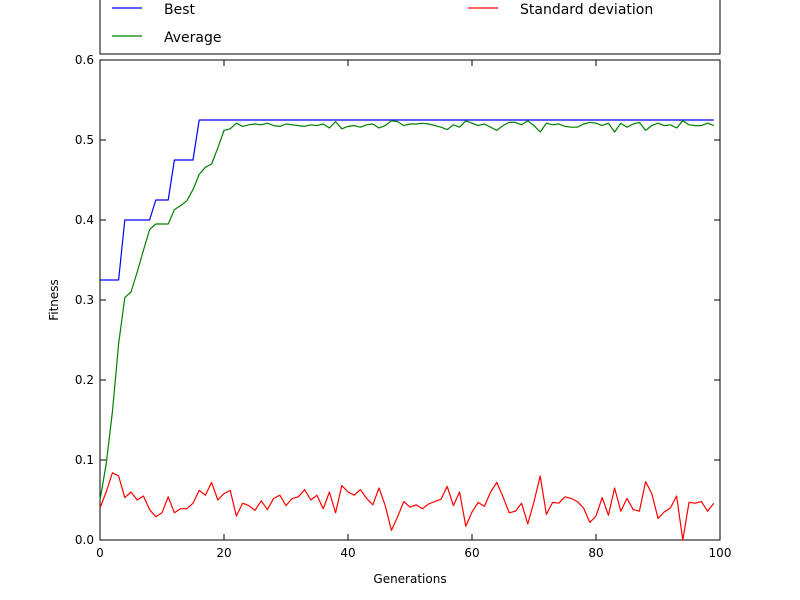 The image size is (800, 600). I want to click on y-tick-label: 0.4, so click(84, 220).